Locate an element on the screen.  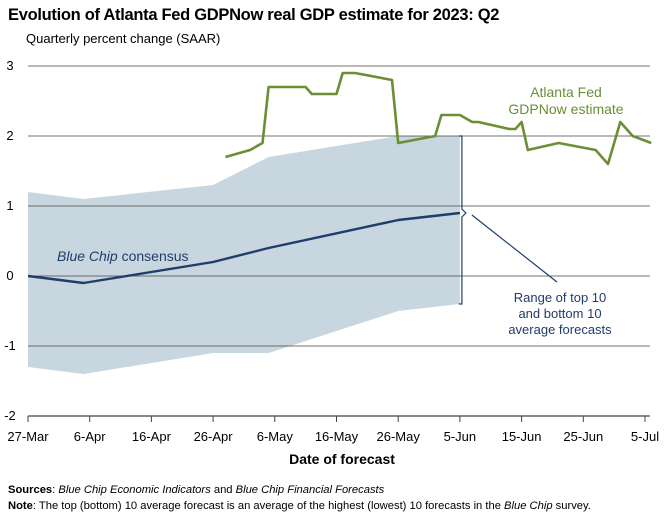
y-tick-label: 2 is located at coordinates (9, 135).